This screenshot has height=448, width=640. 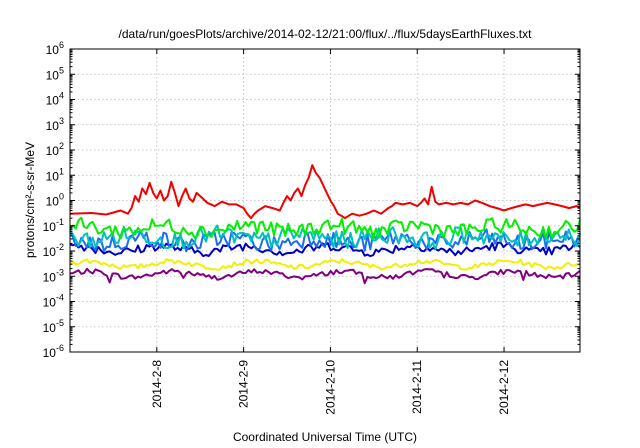 What do you see at coordinates (330, 387) in the screenshot?
I see `x-tick-label: 2014-2-10` at bounding box center [330, 387].